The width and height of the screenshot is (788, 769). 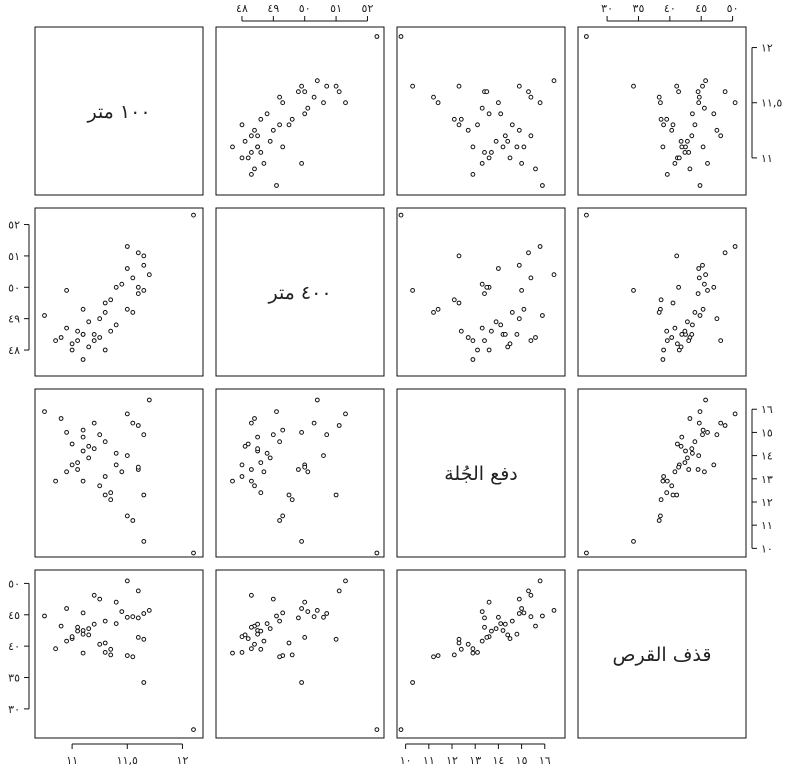 I want to click on x-axis-shot: ١٠ ١١ ١٢ ١٣ ١٤ ١٥ ١٦, so click(x=475, y=755).